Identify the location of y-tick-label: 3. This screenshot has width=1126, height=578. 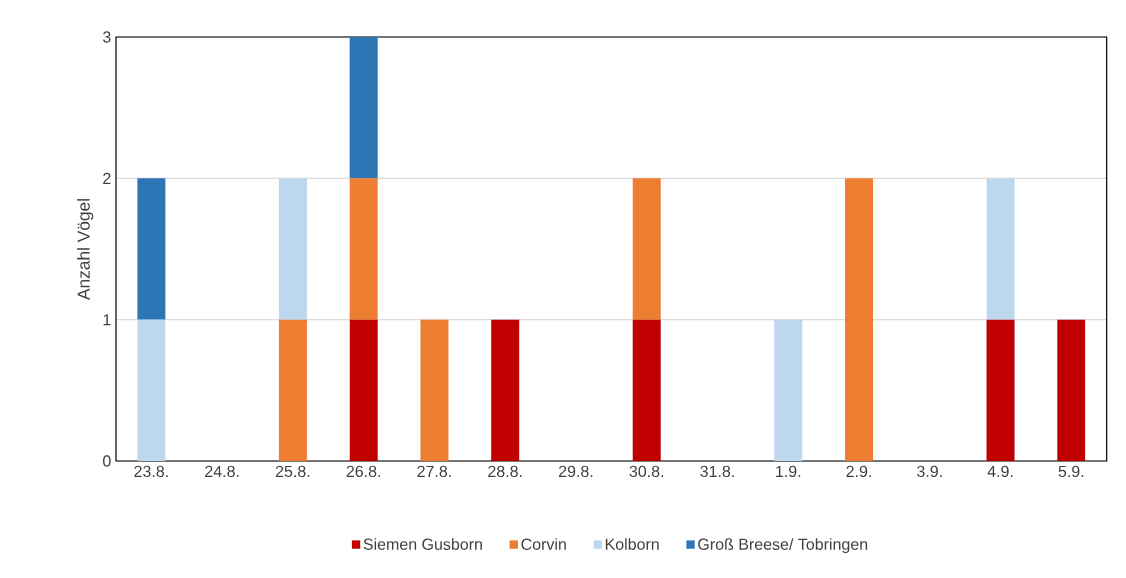
(107, 37).